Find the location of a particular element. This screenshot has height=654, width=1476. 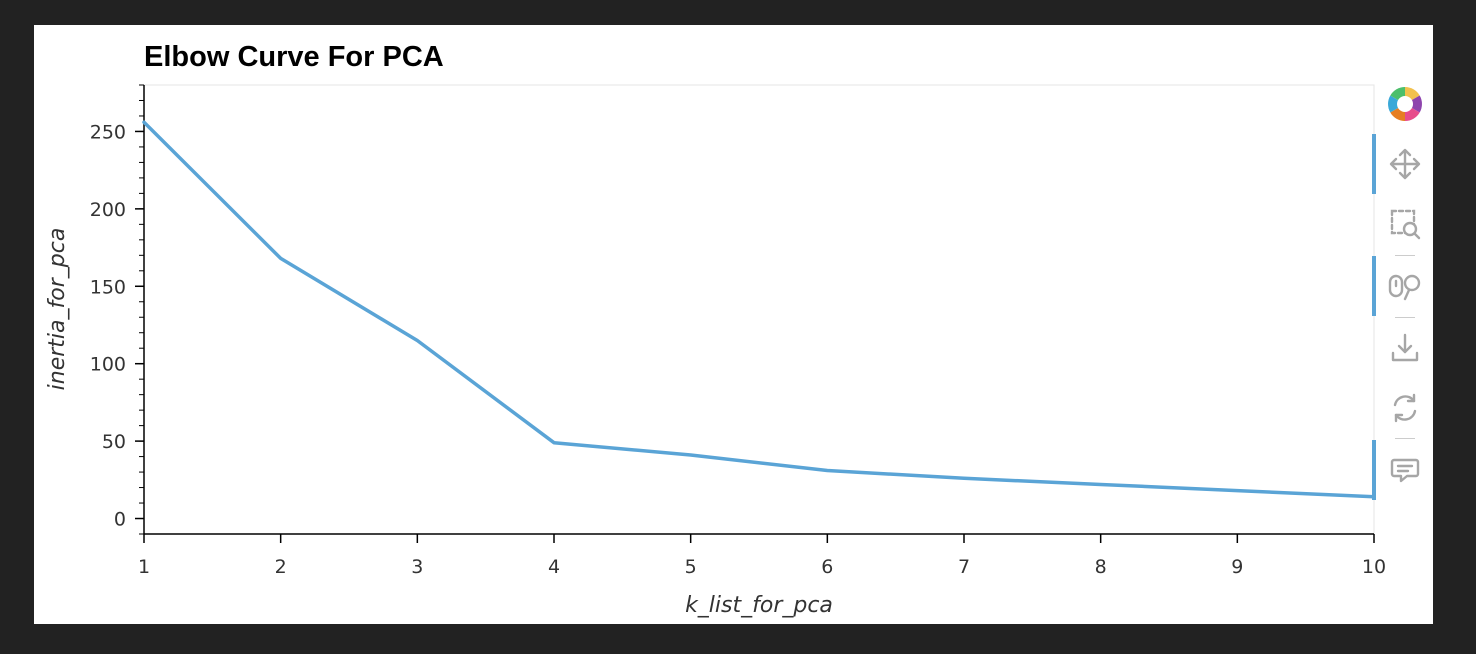

wheel-zoom-icon is located at coordinates (1405, 286).